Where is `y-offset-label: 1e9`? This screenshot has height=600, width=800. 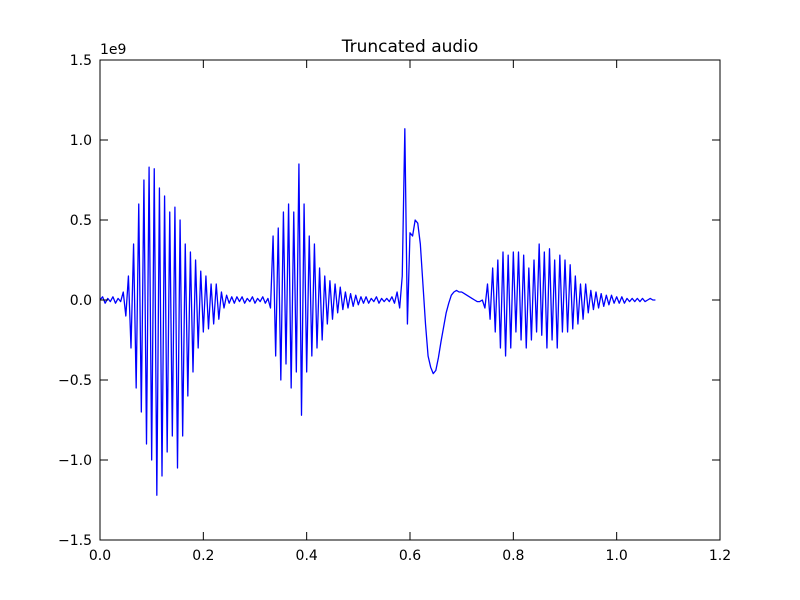
y-offset-label: 1e9 is located at coordinates (113, 50).